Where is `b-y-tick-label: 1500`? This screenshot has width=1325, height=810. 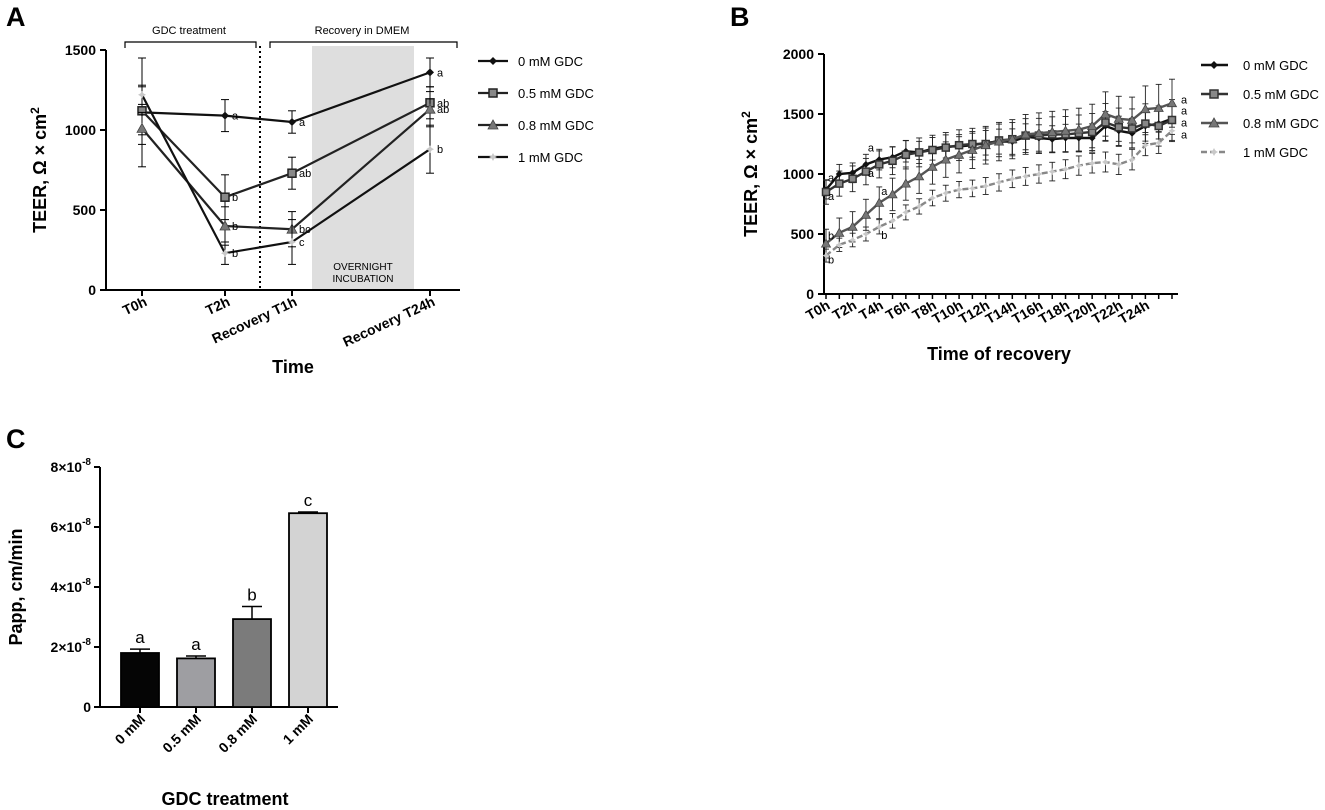 b-y-tick-label: 1500 is located at coordinates (798, 114).